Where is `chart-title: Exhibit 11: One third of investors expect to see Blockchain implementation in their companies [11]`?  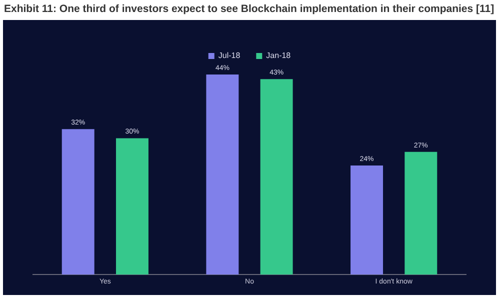 chart-title: Exhibit 11: One third of investors expect to see Blockchain implementation in their companies [11] is located at coordinates (250, 9).